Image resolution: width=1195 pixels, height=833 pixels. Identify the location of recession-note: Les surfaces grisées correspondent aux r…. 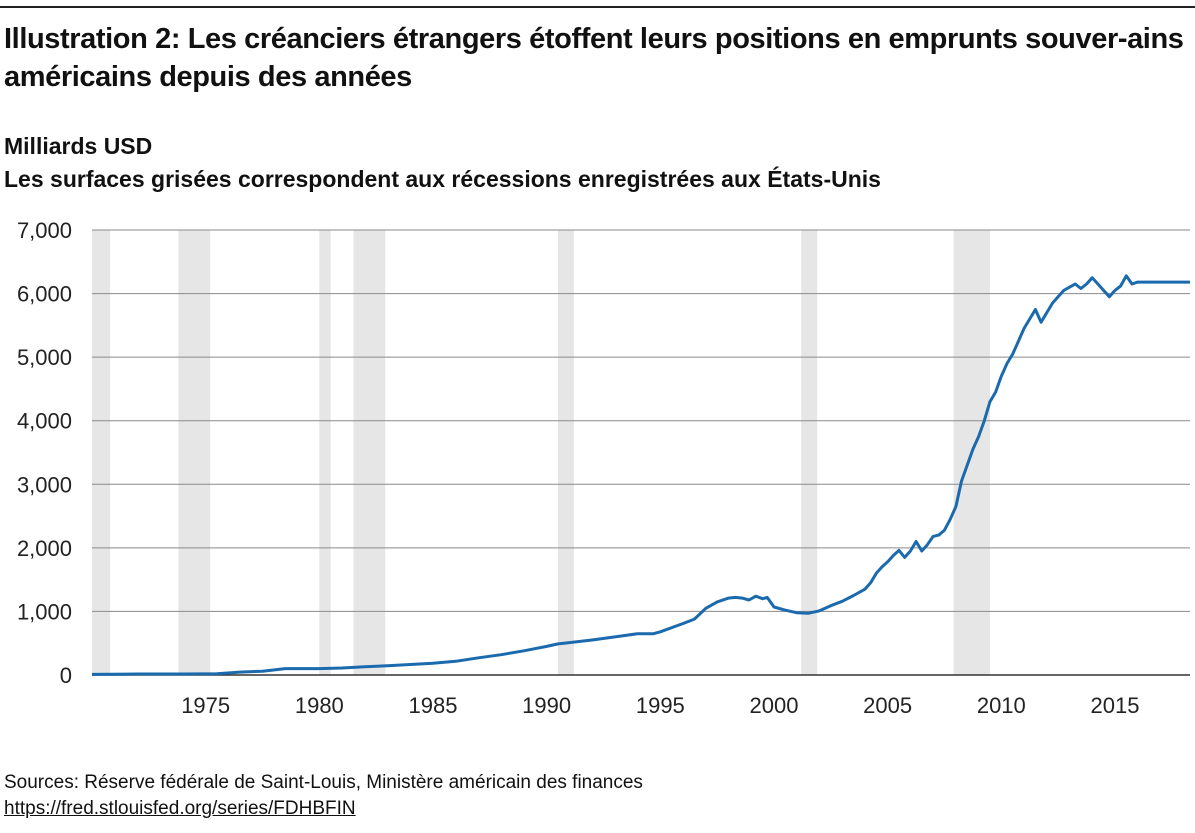
(442, 179).